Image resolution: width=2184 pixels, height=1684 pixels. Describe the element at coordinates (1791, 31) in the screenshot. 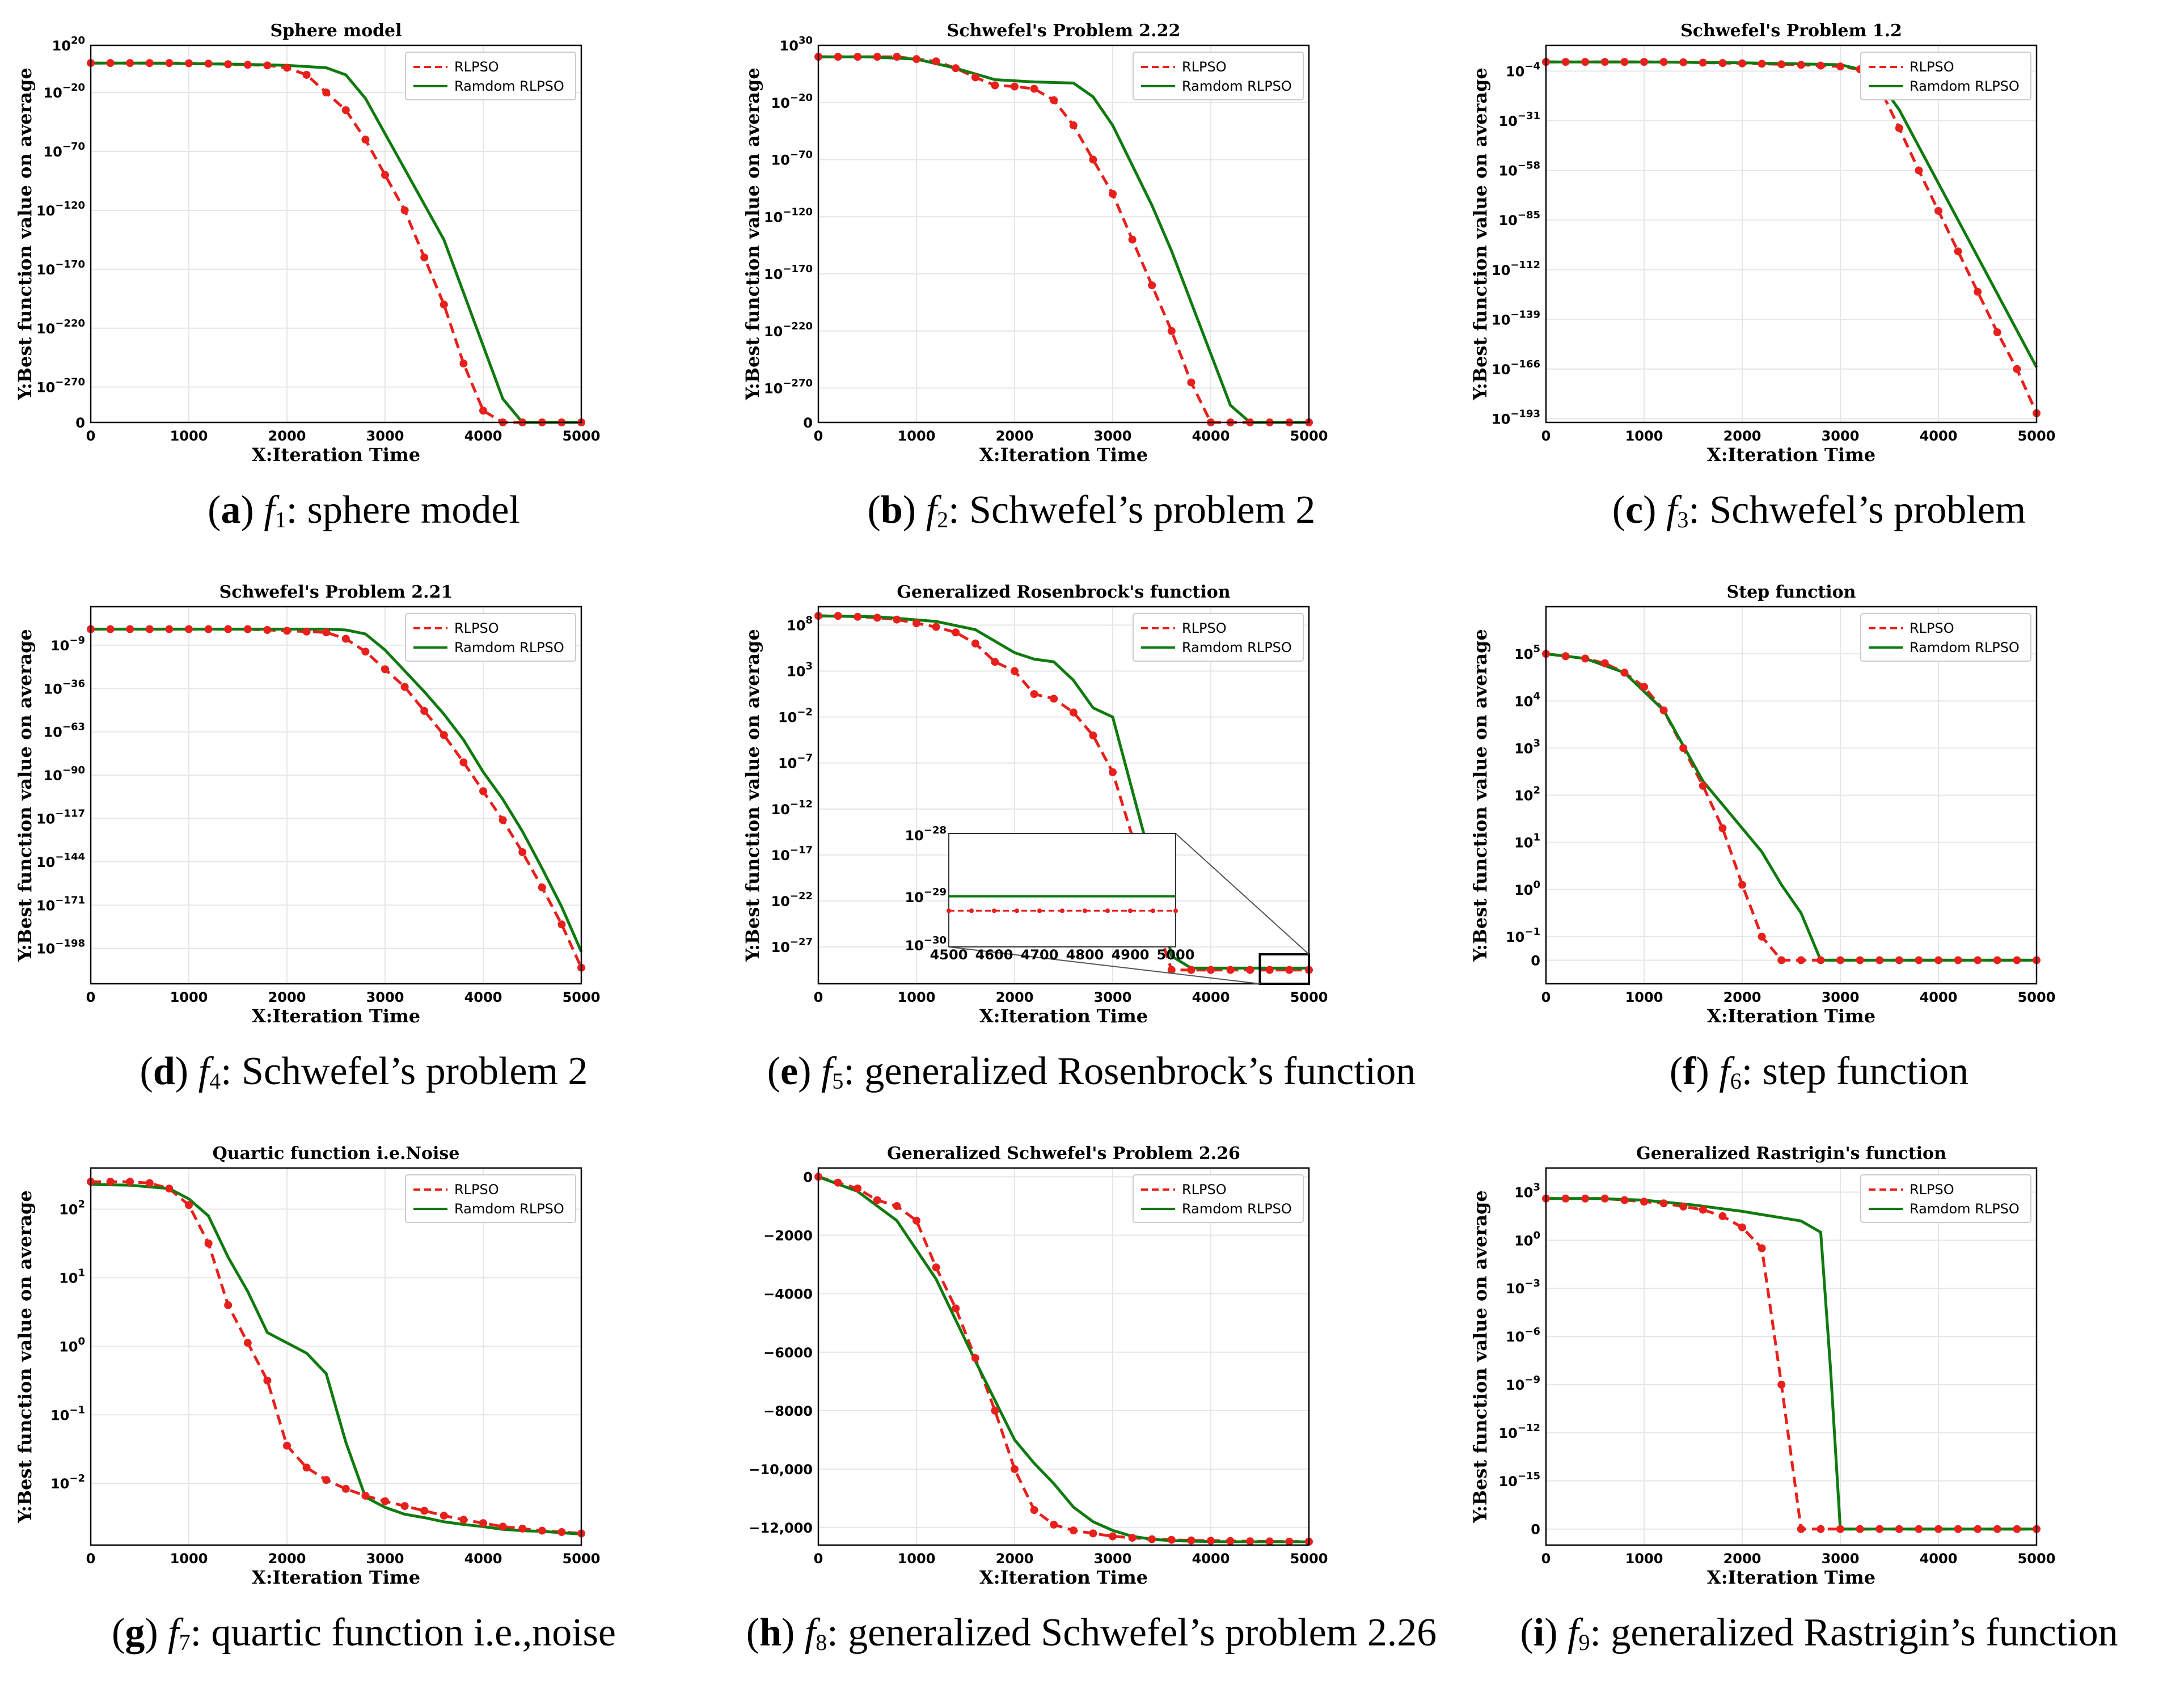

I see `chart-title: Schwefel's Problem 1.2` at that location.